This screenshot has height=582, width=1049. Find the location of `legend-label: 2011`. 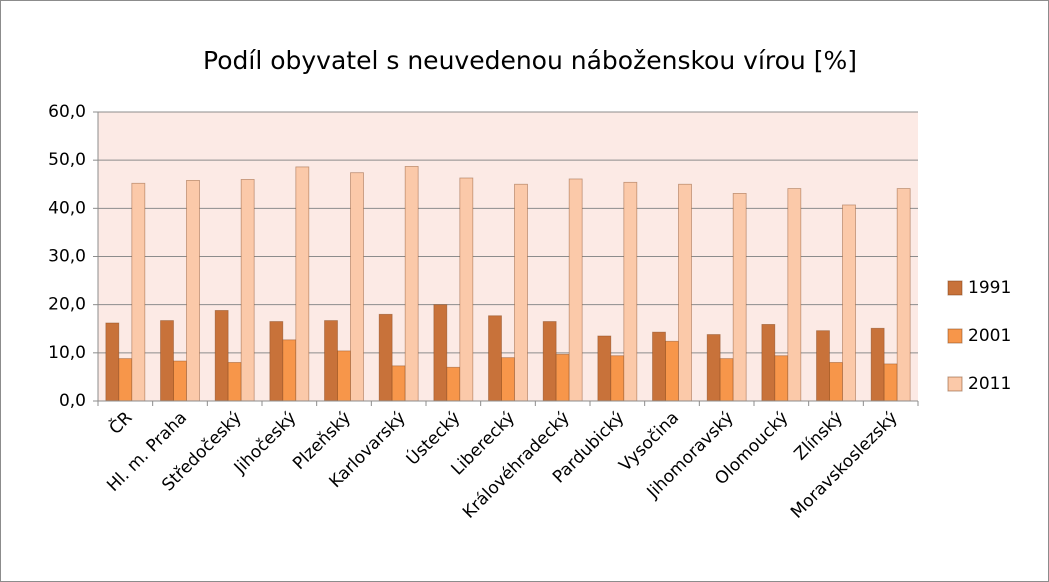

legend-label: 2011 is located at coordinates (989, 384).